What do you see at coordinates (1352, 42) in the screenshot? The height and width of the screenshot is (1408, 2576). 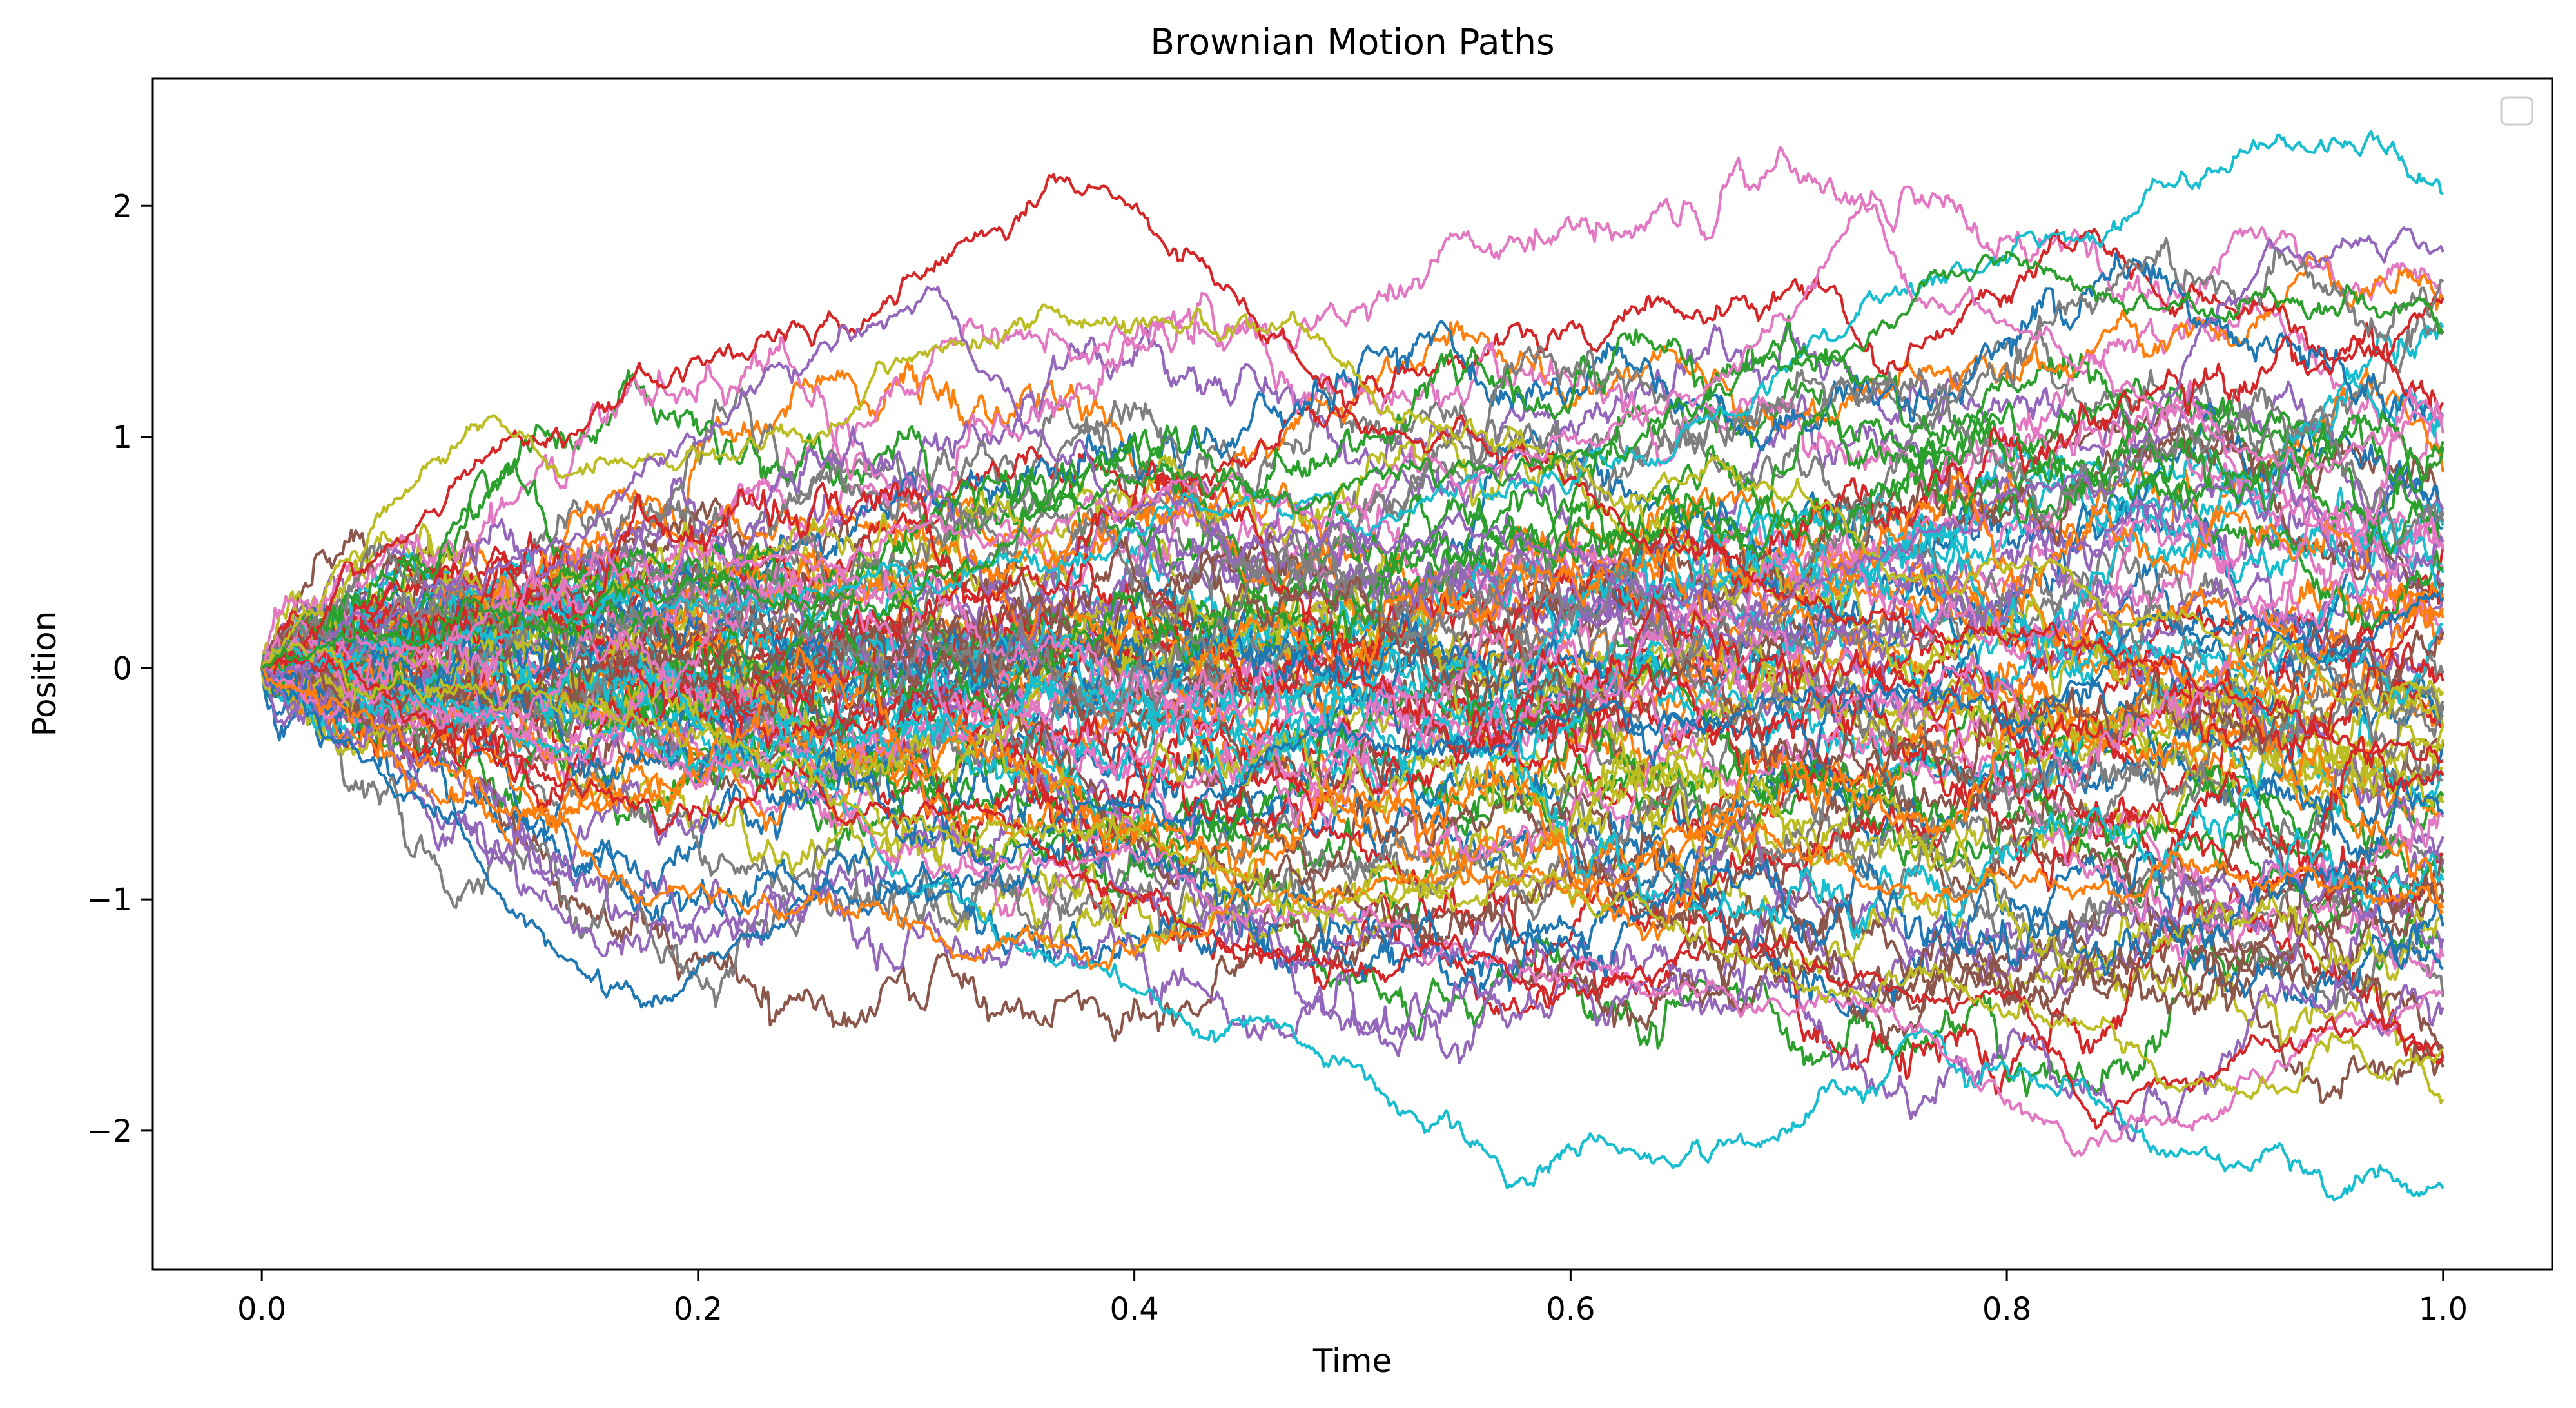 I see `chart-title: Brownian Motion Paths` at bounding box center [1352, 42].